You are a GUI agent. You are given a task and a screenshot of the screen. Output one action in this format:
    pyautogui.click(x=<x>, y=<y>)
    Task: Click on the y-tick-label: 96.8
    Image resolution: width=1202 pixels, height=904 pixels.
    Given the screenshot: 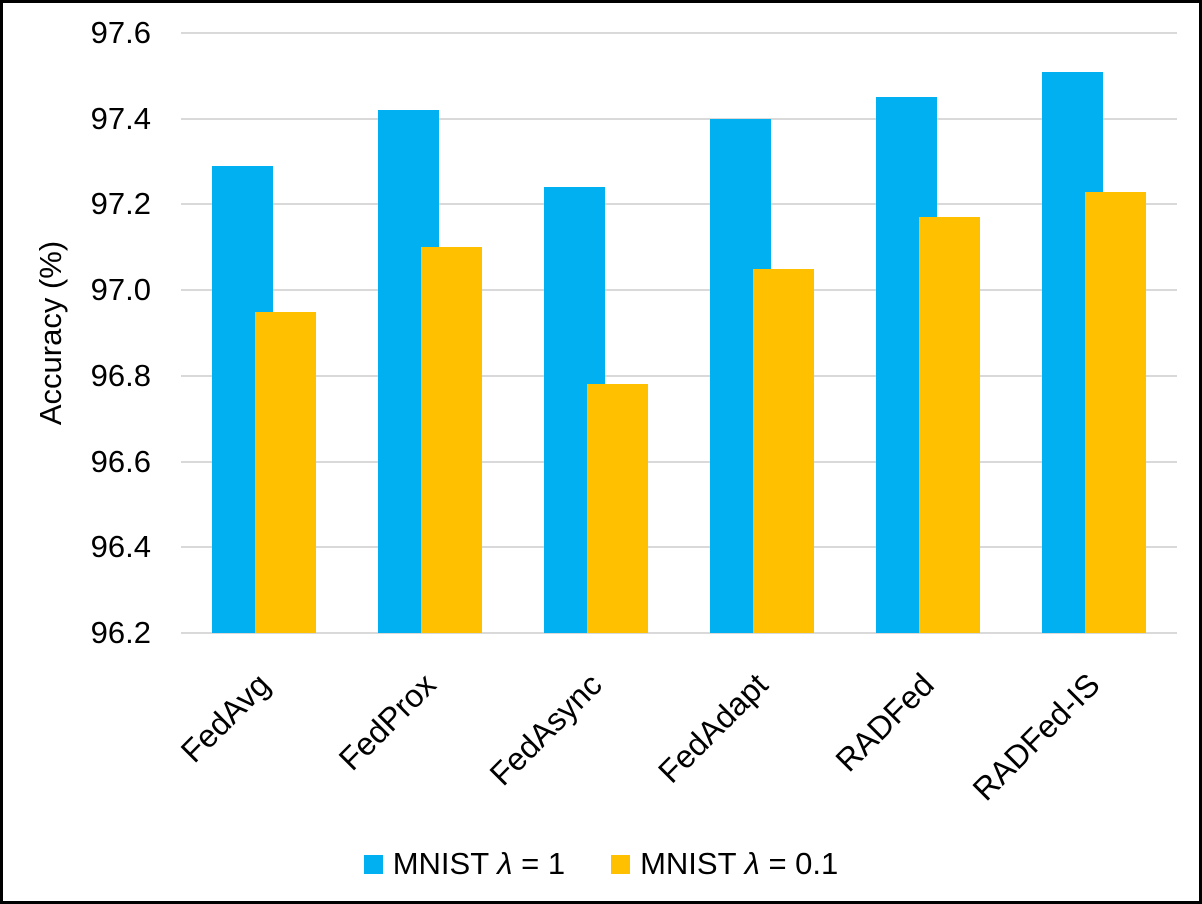 What is the action you would take?
    pyautogui.click(x=120, y=375)
    